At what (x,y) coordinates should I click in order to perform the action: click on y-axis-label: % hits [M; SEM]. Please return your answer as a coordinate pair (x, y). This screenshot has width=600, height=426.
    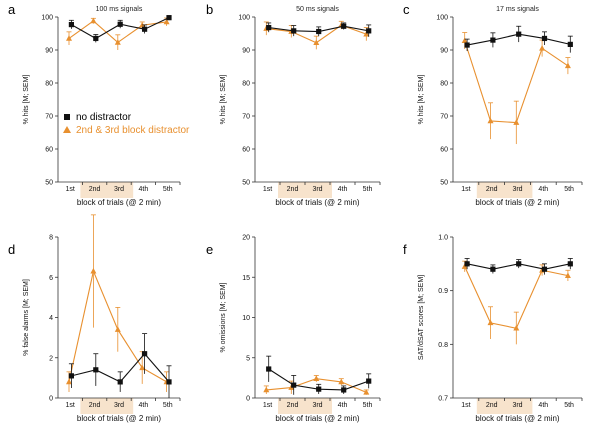
    Looking at the image, I should click on (223, 100).